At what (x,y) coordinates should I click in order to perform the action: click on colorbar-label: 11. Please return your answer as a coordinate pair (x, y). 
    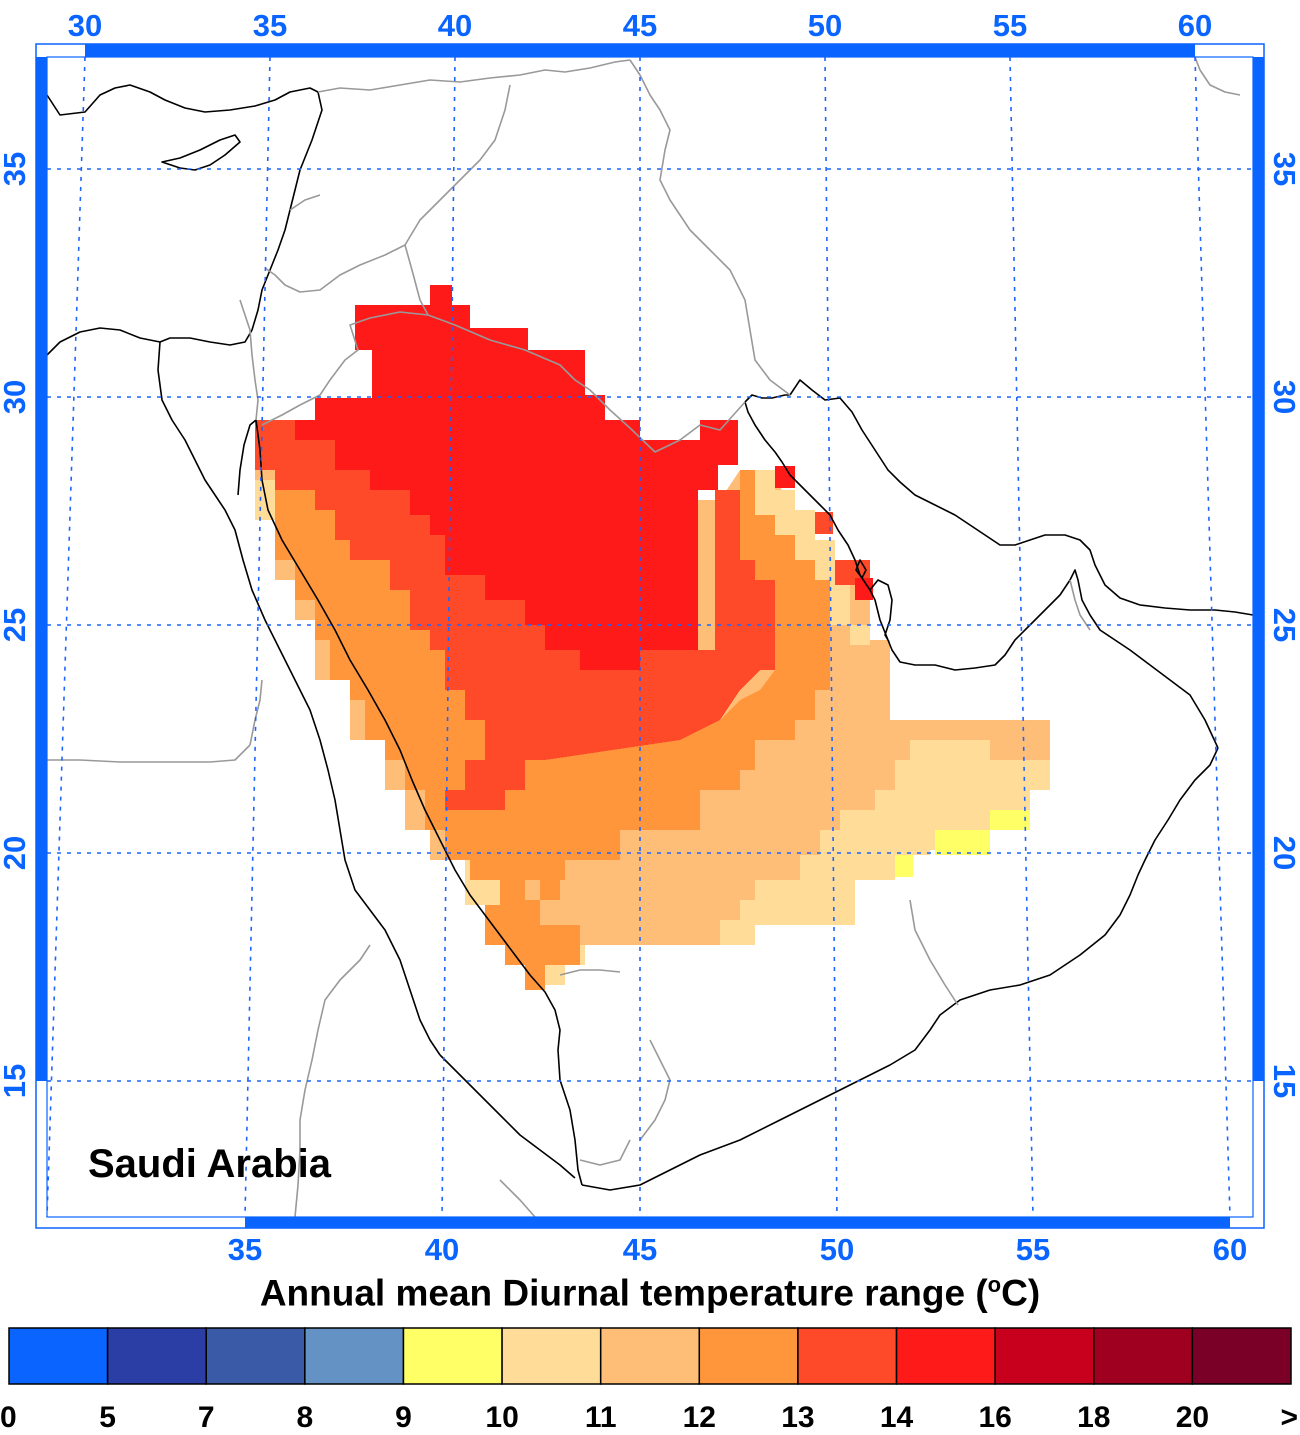
    Looking at the image, I should click on (601, 1417).